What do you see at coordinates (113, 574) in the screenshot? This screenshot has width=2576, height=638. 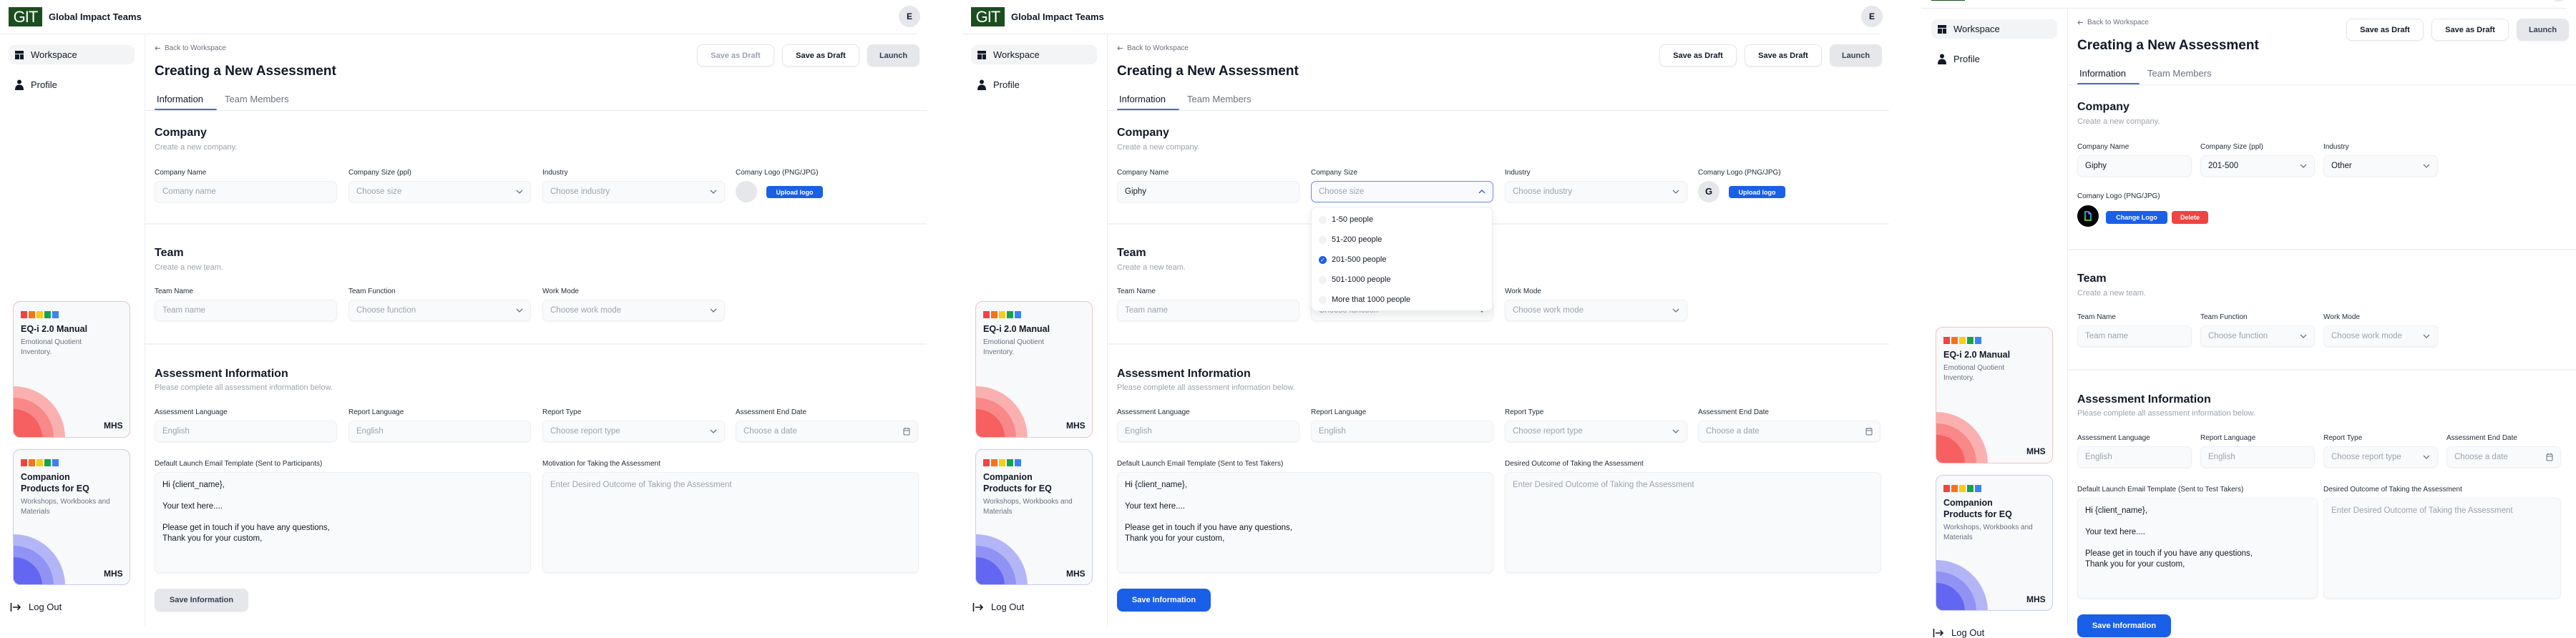 I see `card-publisher: MHS` at bounding box center [113, 574].